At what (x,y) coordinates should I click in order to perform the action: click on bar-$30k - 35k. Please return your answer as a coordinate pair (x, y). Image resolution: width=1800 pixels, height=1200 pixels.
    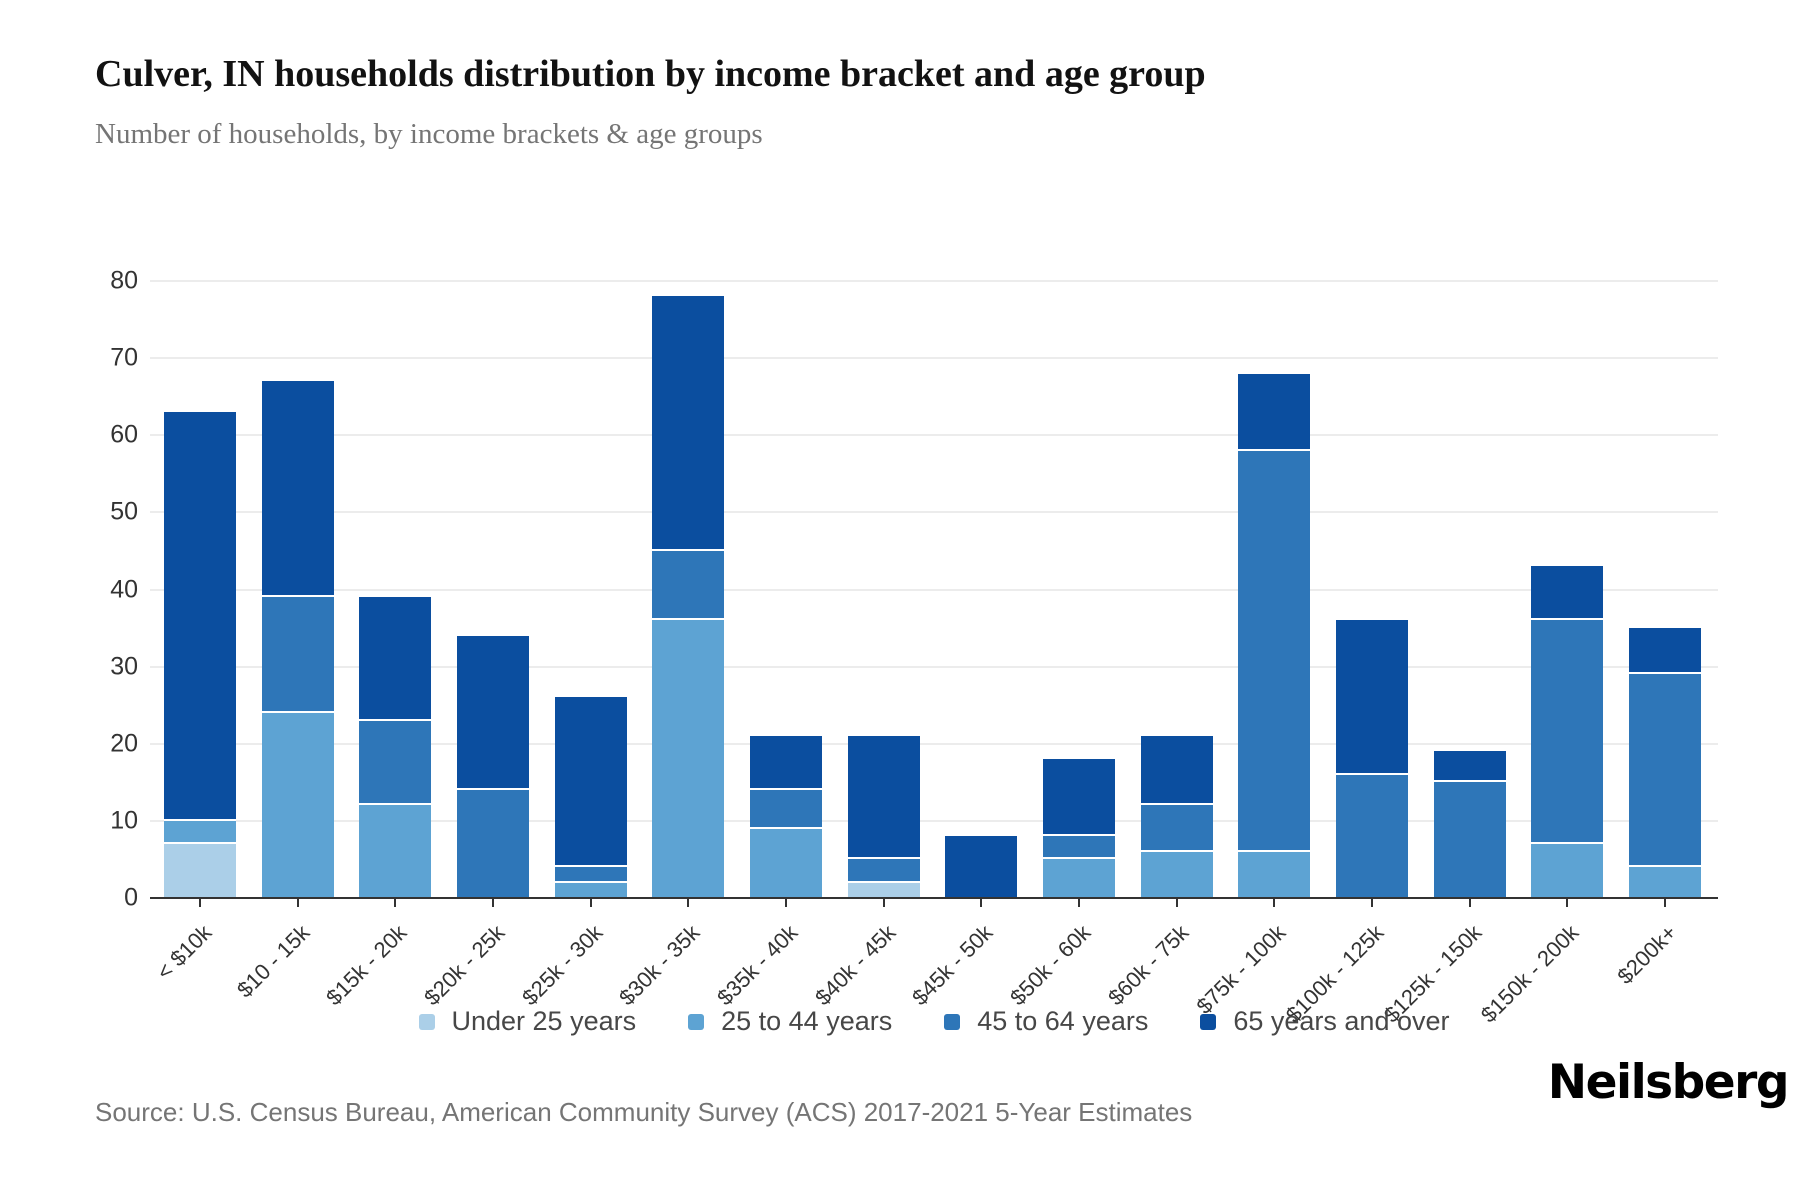
    Looking at the image, I should click on (688, 597).